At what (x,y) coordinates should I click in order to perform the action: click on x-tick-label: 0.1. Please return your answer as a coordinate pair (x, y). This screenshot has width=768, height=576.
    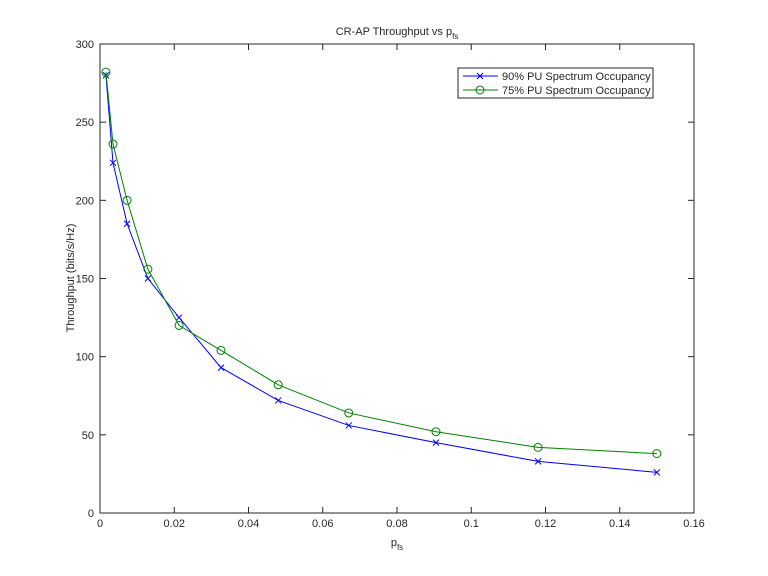
    Looking at the image, I should click on (471, 524).